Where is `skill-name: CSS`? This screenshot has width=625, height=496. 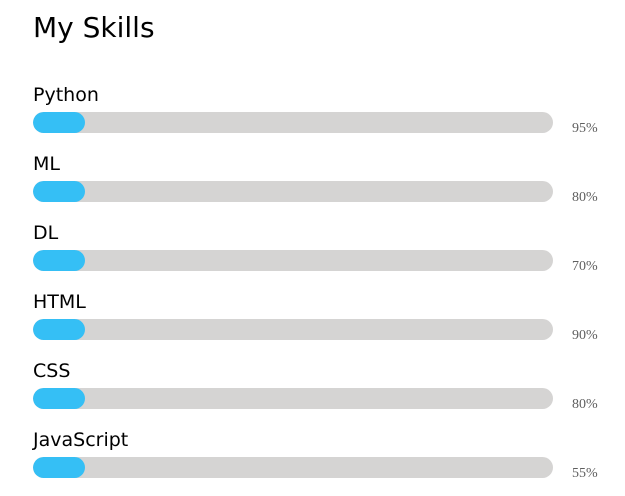
skill-name: CSS is located at coordinates (52, 371).